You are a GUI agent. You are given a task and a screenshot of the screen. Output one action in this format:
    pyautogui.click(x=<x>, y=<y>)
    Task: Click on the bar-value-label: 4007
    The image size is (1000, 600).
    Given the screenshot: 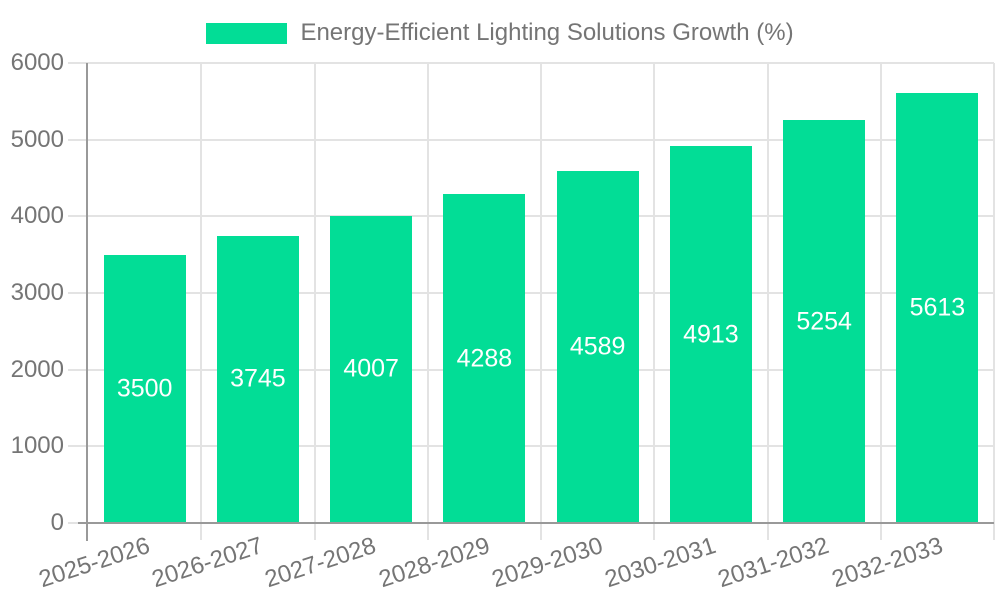 What is the action you would take?
    pyautogui.click(x=371, y=368)
    